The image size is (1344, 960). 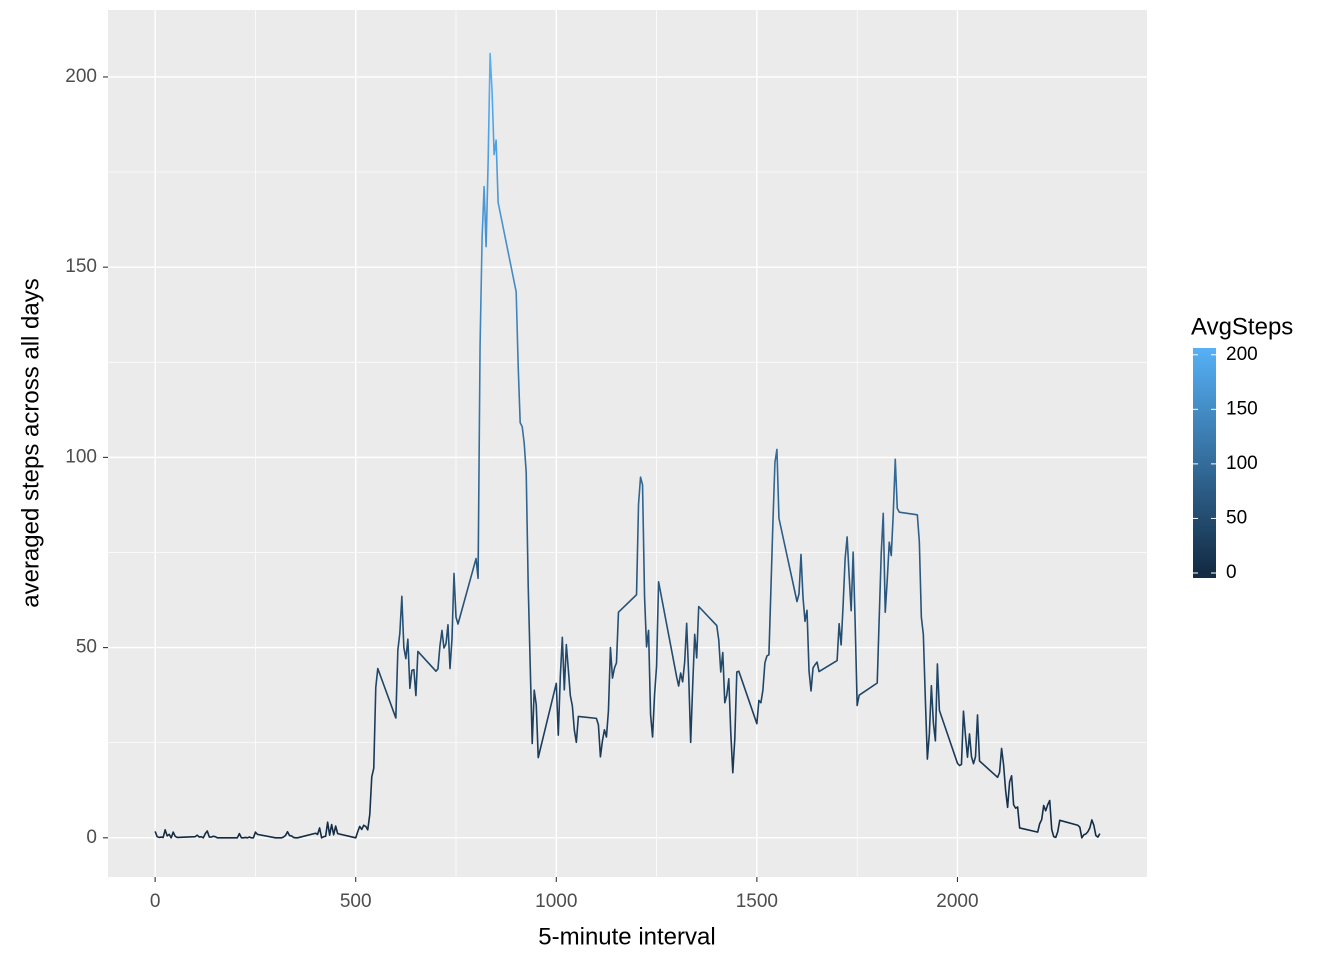 I want to click on legend: 0 50 100 150 200, so click(x=1225, y=463).